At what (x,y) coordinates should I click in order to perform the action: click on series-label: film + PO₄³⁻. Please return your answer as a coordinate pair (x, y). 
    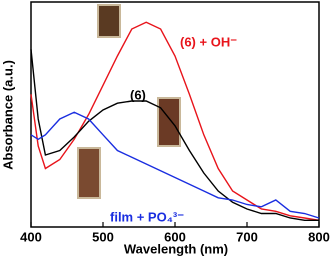
    Looking at the image, I should click on (147, 216).